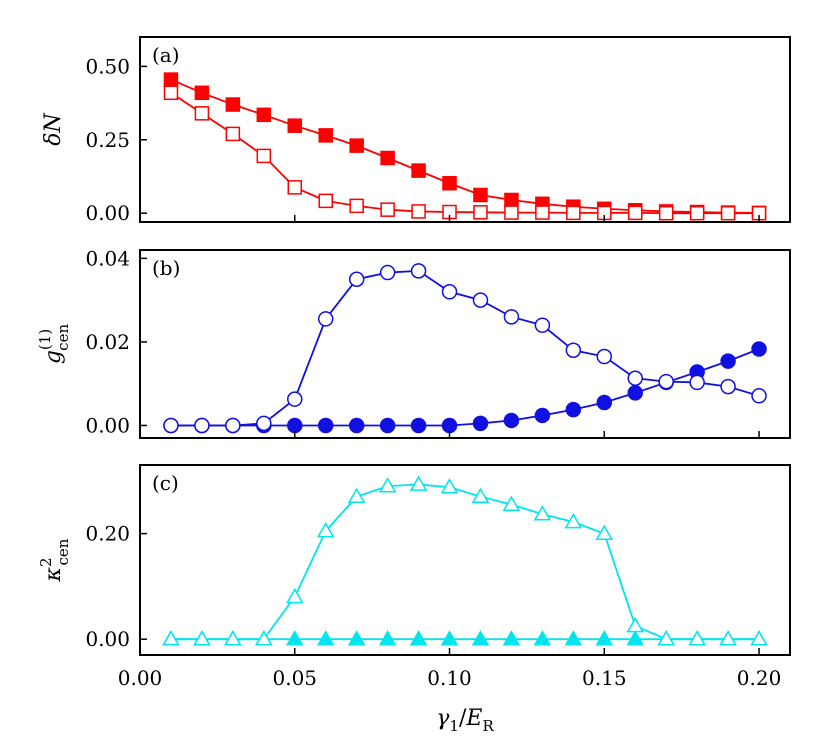 Image resolution: width=831 pixels, height=744 pixels. I want to click on x-tick-label-5: 0.20, so click(759, 678).